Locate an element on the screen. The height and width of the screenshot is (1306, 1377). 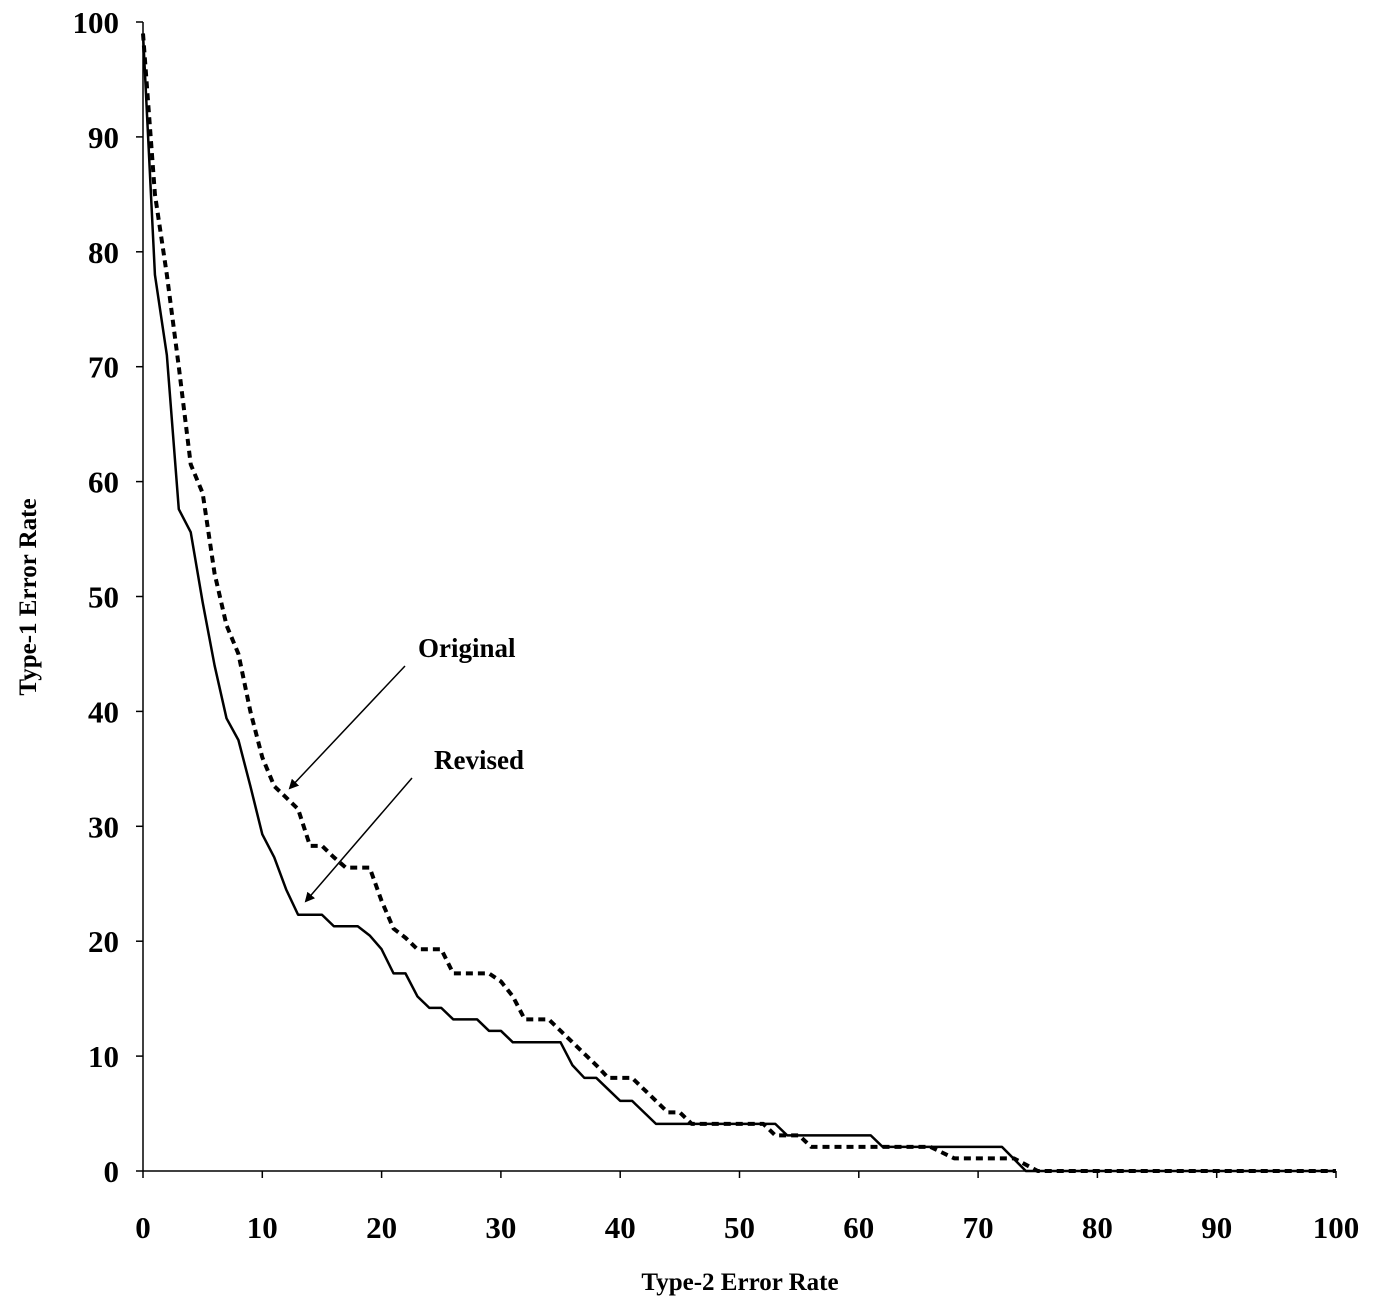
y-tick-label: 100 is located at coordinates (96, 22).